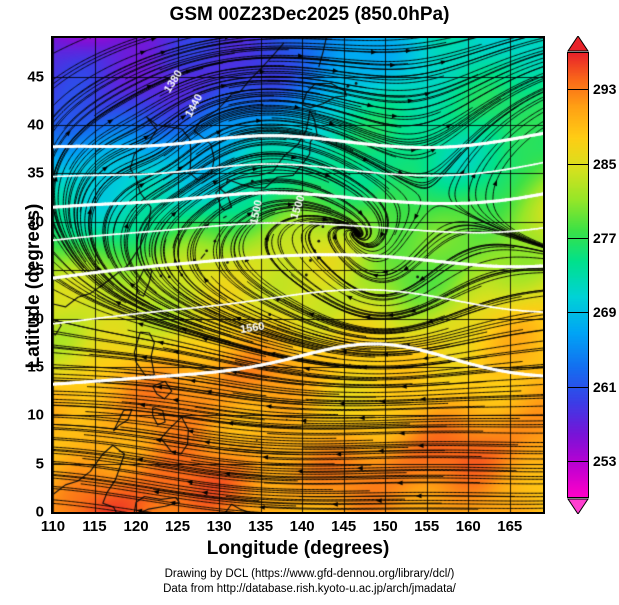 The height and width of the screenshot is (605, 619). I want to click on x-axis-label: Longitude (degrees), so click(298, 548).